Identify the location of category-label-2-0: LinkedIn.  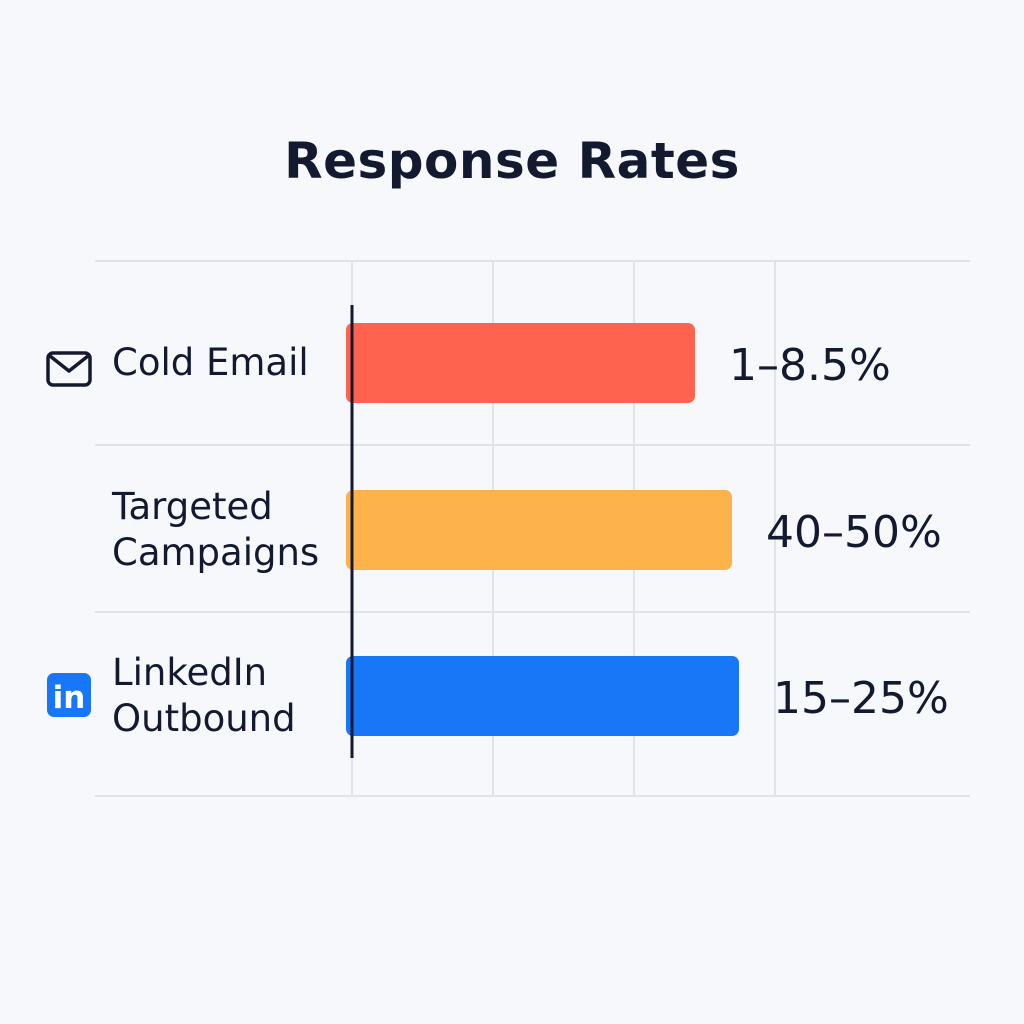
(189, 672).